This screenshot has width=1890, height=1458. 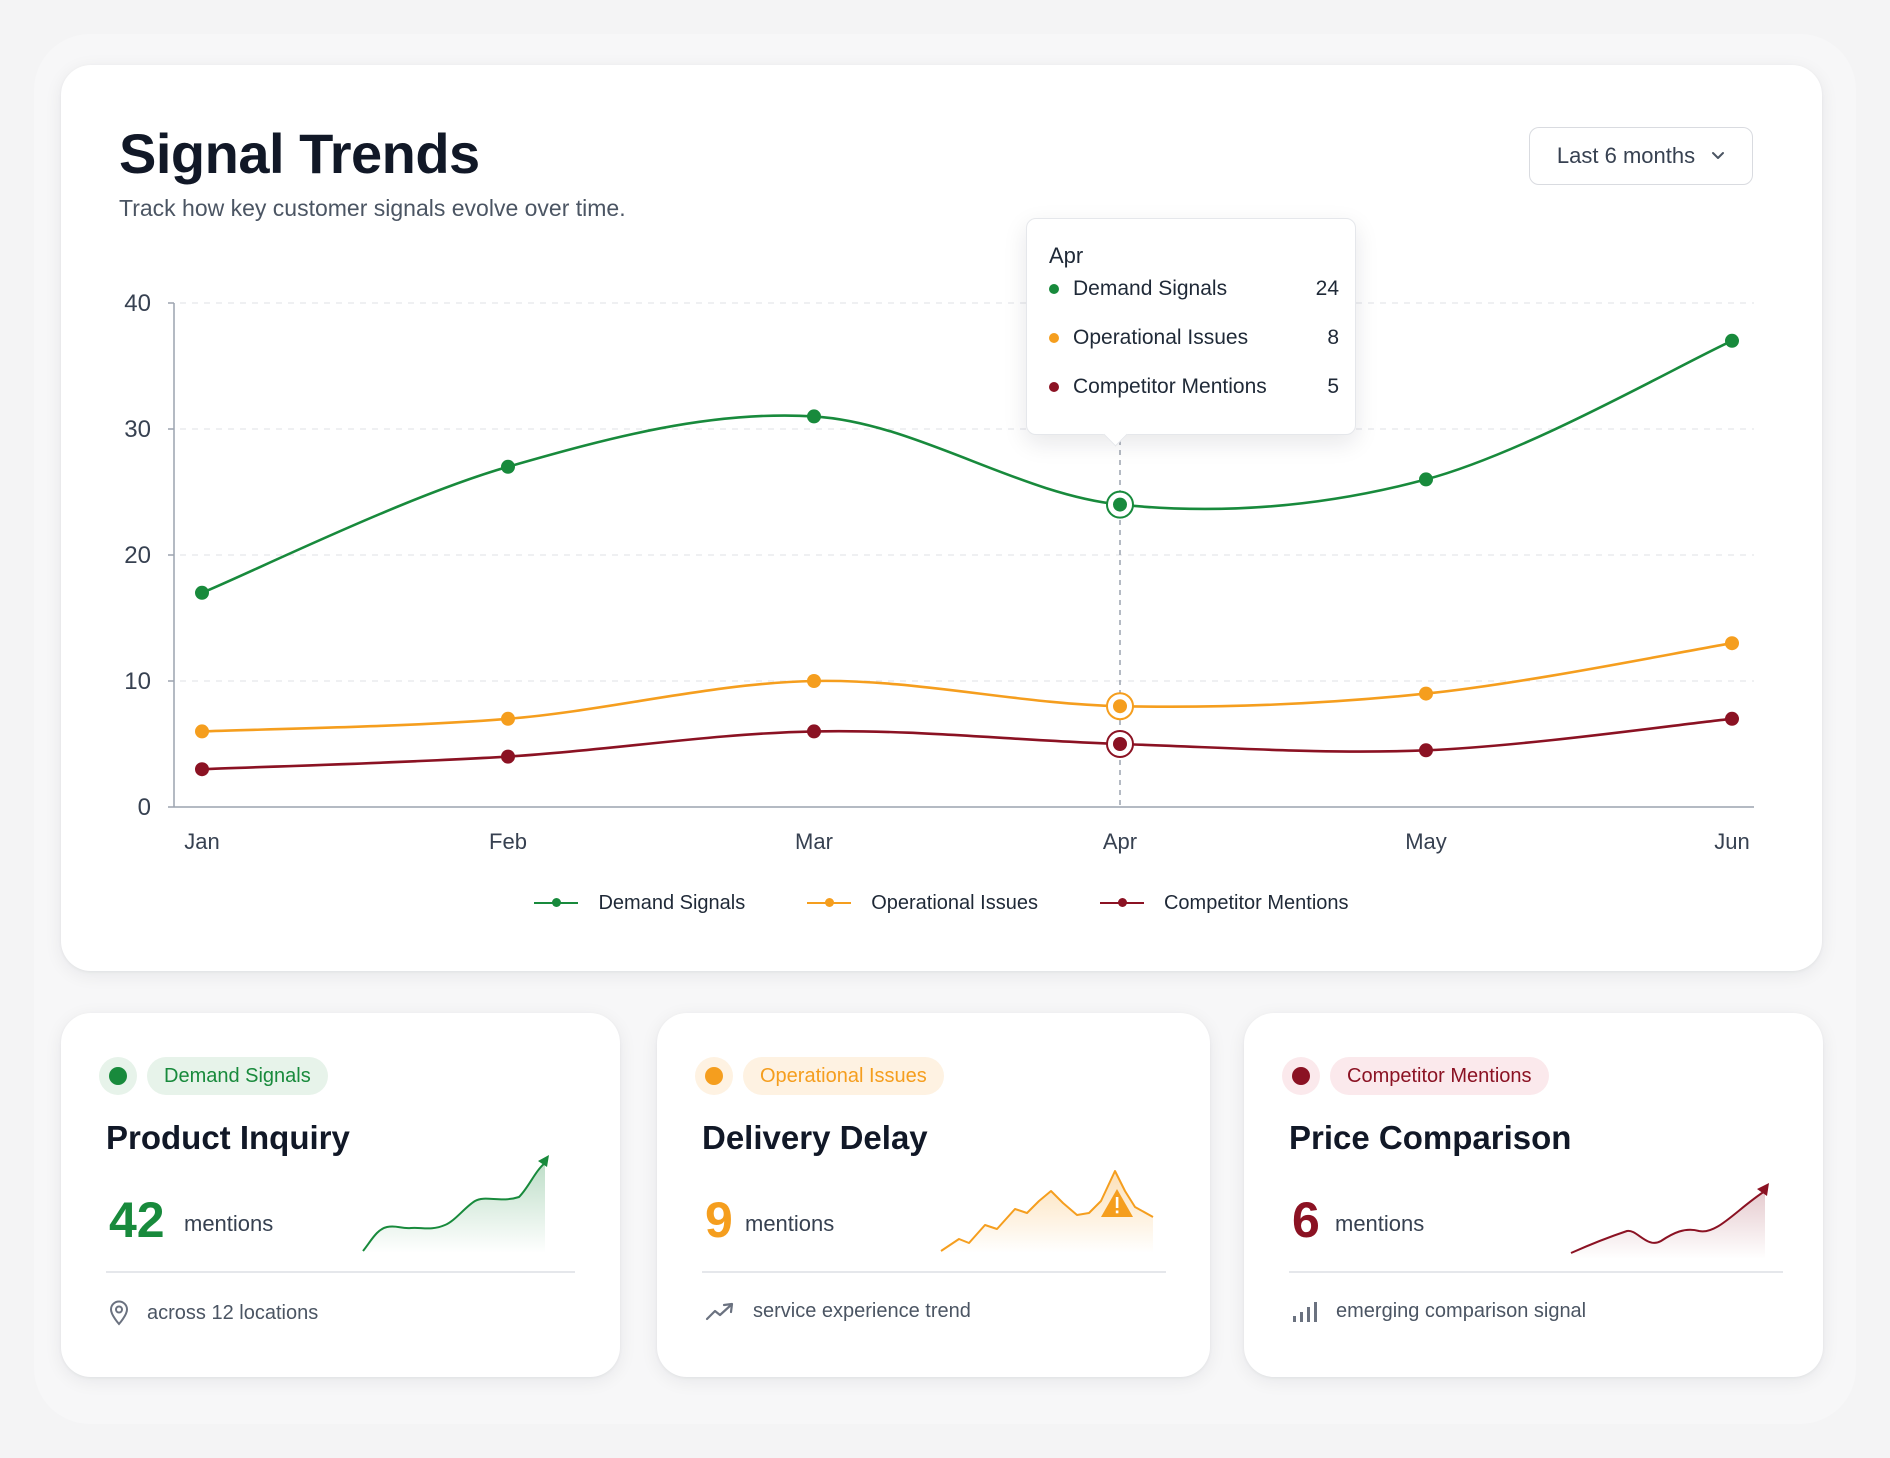 I want to click on category-badge: Operational Issues, so click(x=843, y=1076).